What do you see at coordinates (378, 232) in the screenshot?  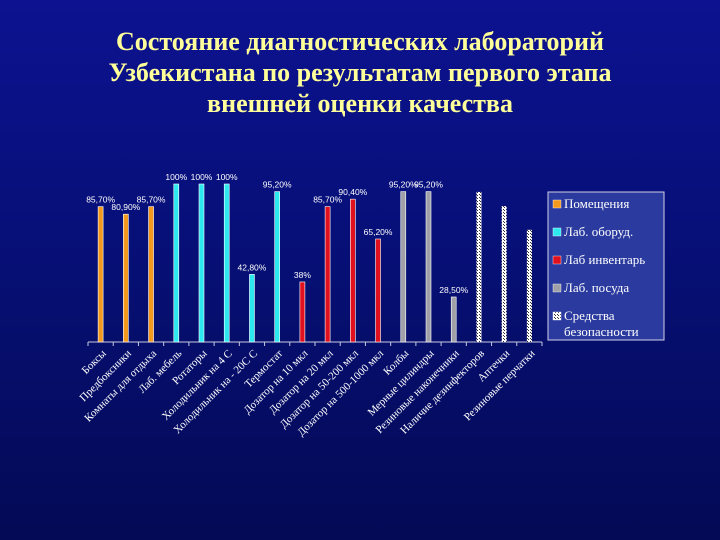 I see `data-label: 65,20%` at bounding box center [378, 232].